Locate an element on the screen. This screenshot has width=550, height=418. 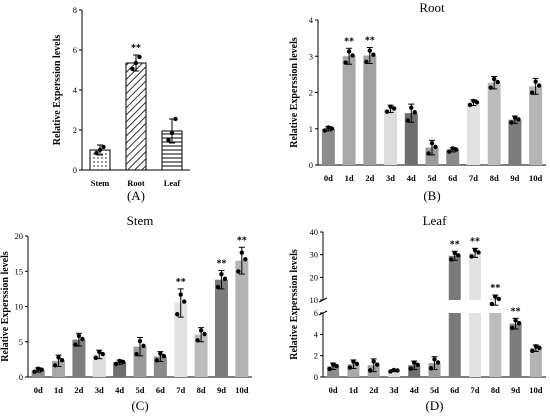
y-tick-label: 5 is located at coordinates (21, 342).